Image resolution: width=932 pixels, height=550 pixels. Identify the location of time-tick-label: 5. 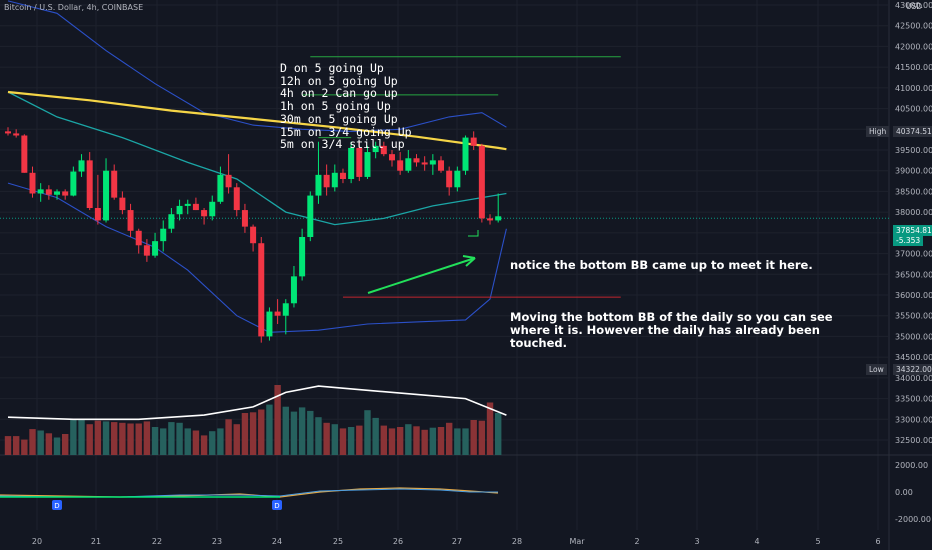
(817, 541).